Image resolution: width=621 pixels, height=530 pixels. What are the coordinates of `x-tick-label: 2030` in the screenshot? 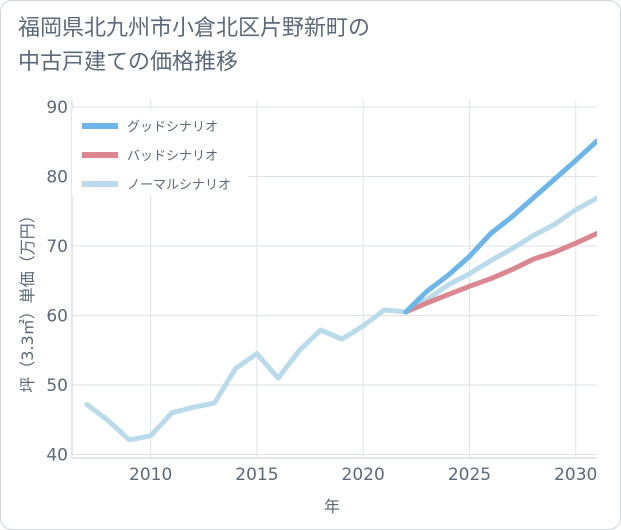 It's located at (575, 475).